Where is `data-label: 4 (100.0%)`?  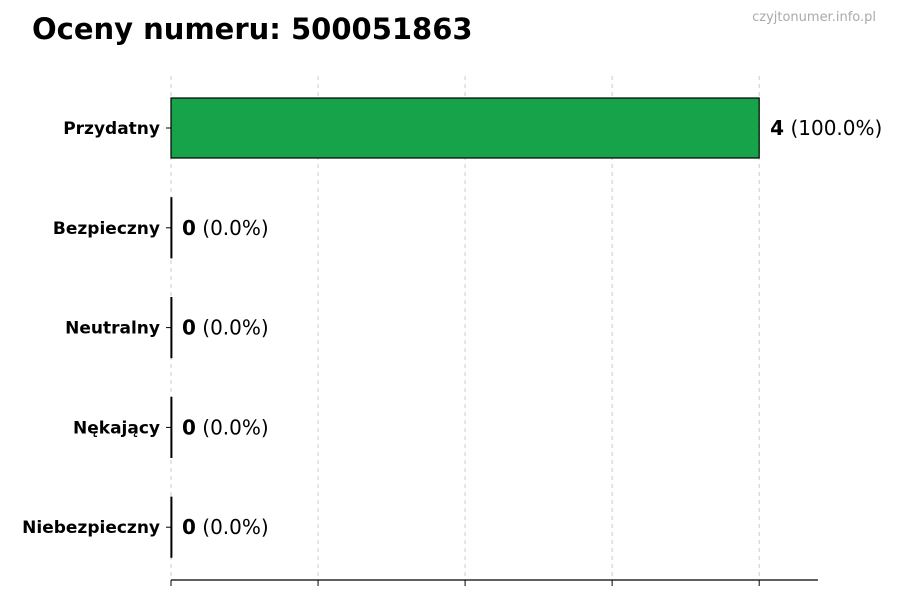 data-label: 4 (100.0%) is located at coordinates (826, 128).